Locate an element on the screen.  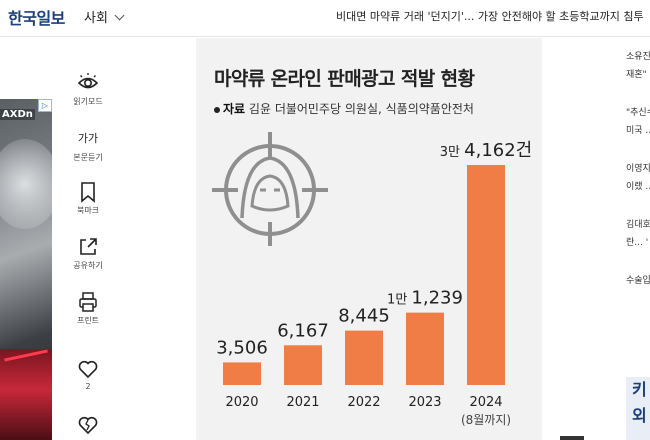
source-text: 김윤 더불어민주당 의원실, 식품의약품안전처 is located at coordinates (361, 109).